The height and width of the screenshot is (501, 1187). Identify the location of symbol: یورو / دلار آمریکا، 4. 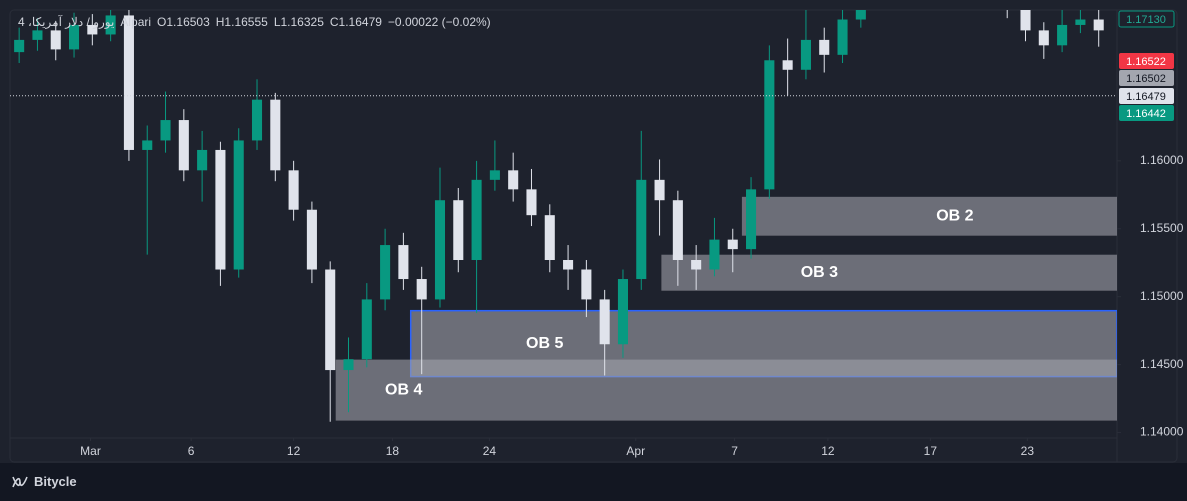
(66, 22).